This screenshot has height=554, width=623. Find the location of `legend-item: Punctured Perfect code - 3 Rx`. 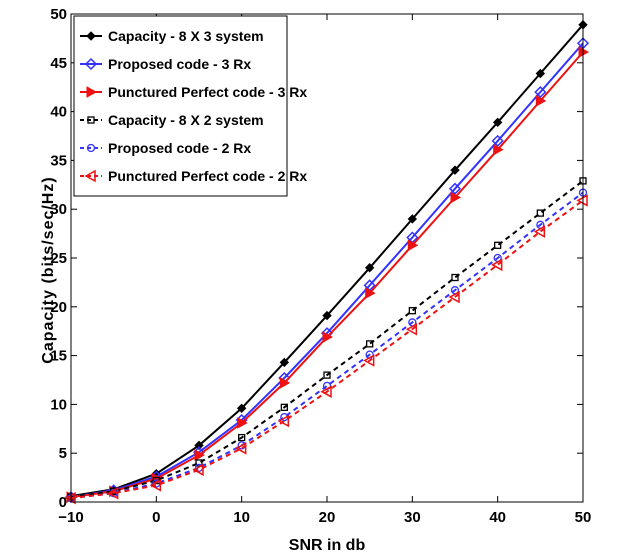

legend-item: Punctured Perfect code - 3 Rx is located at coordinates (193, 92).